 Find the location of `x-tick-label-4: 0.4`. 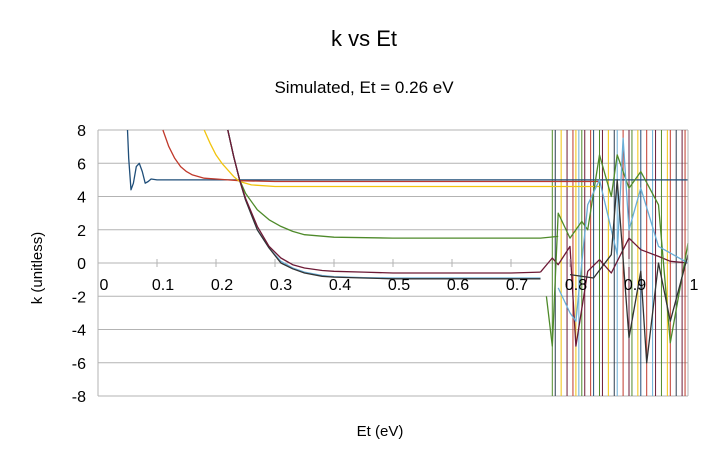

x-tick-label-4: 0.4 is located at coordinates (340, 285).